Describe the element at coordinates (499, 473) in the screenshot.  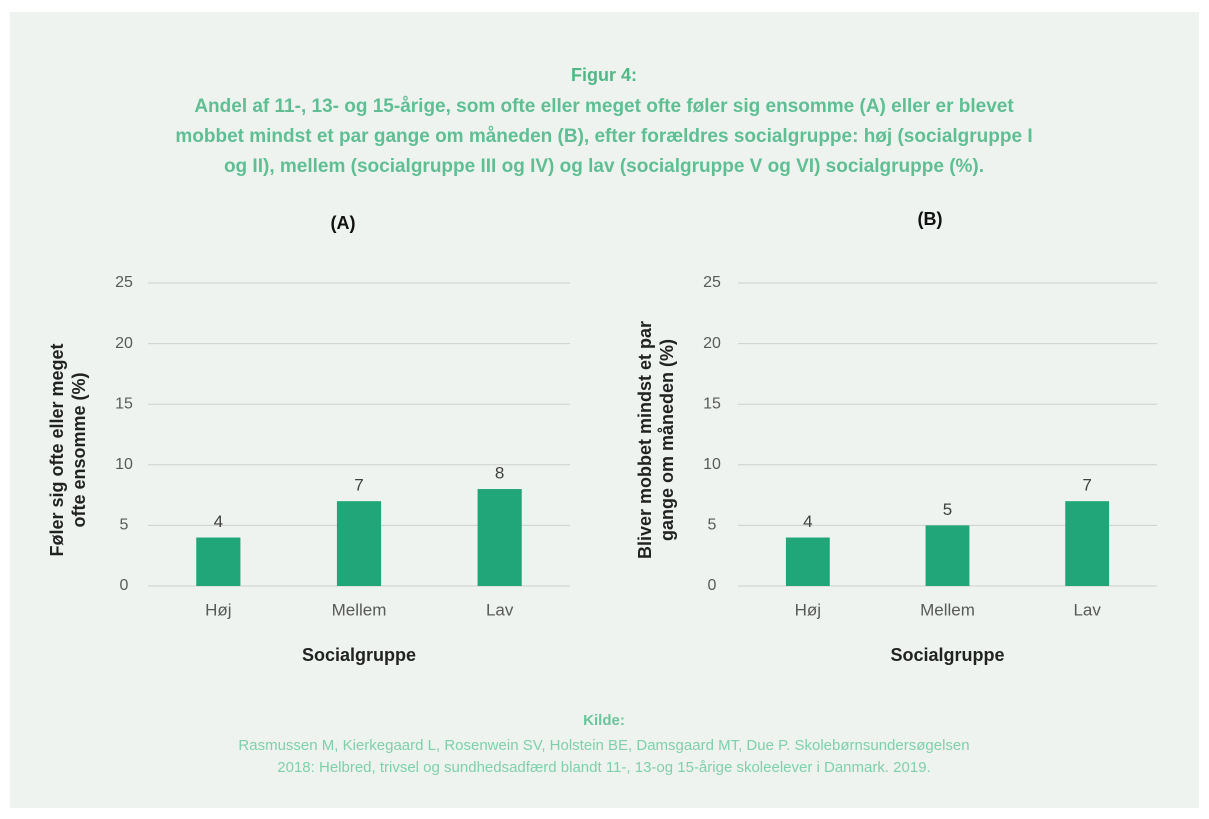
I see `data-label: 8` at that location.